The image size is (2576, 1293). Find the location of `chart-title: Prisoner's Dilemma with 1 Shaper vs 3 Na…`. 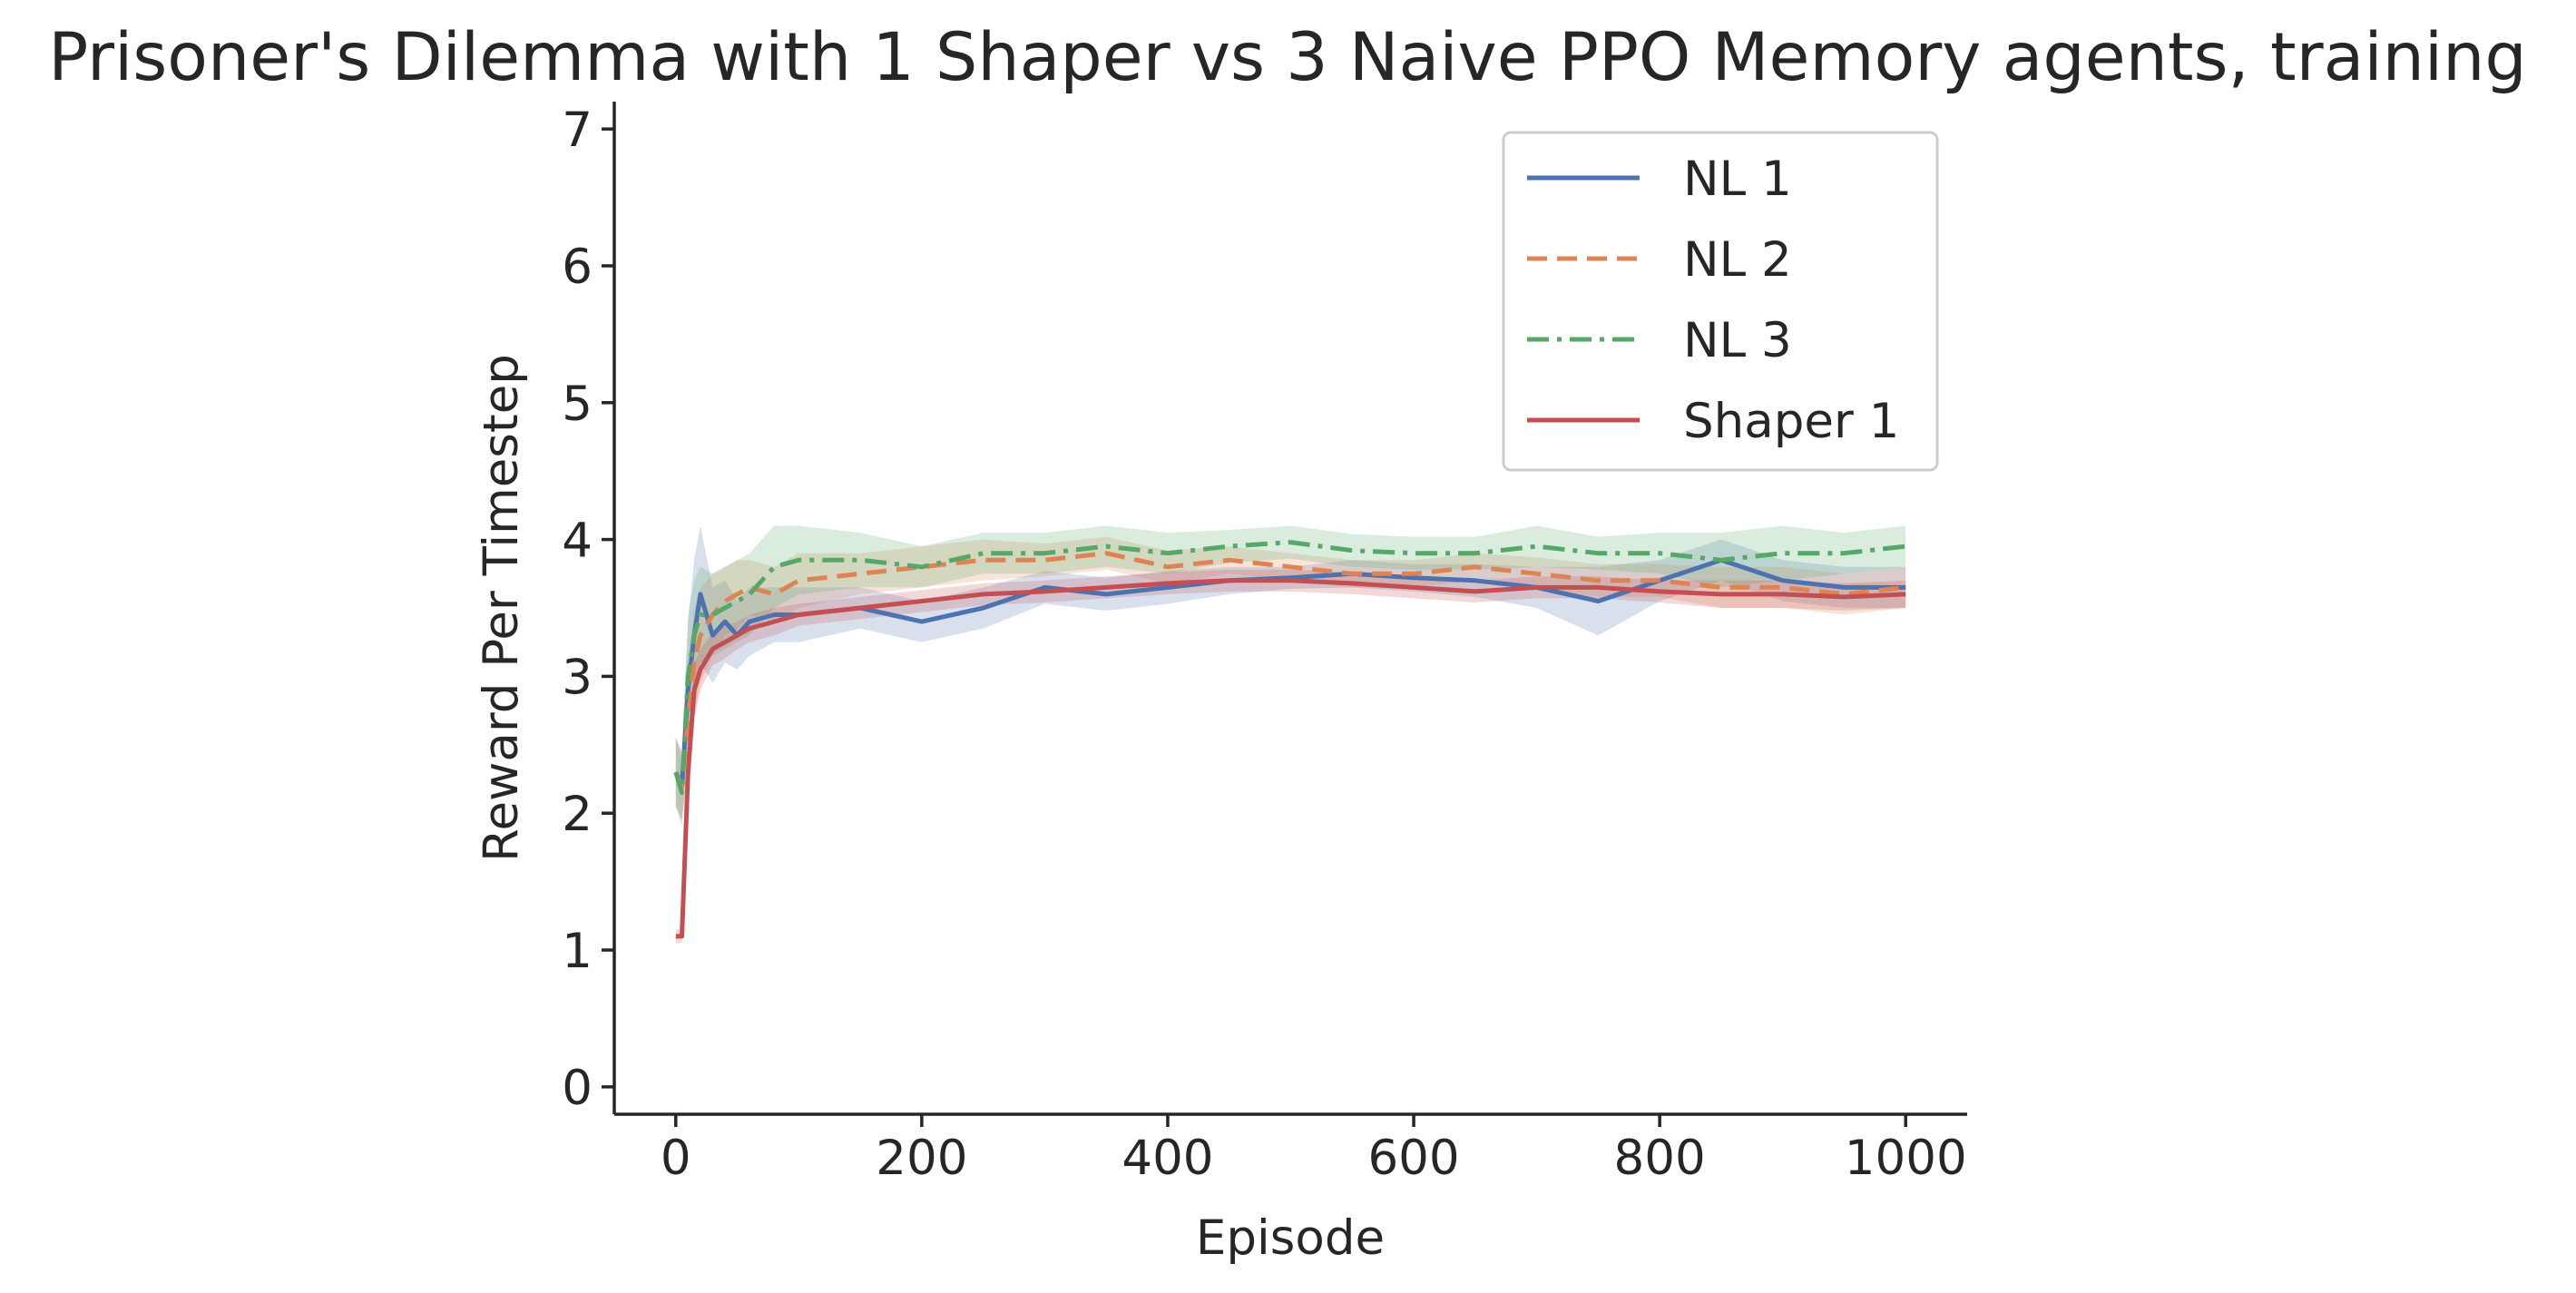

chart-title: Prisoner's Dilemma with 1 Shaper vs 3 Na… is located at coordinates (1287, 57).